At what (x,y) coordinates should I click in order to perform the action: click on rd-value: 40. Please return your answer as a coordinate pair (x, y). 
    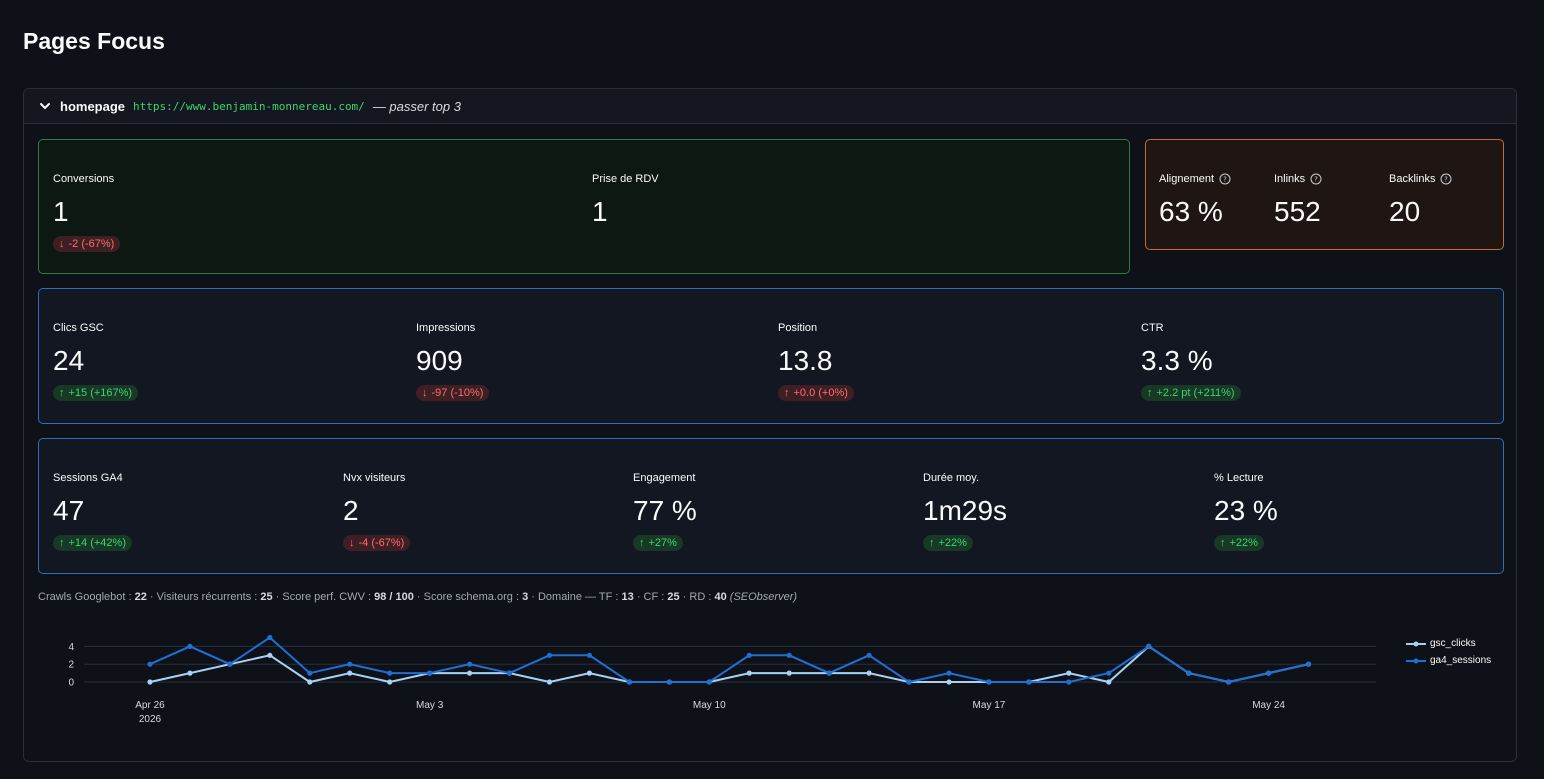
    Looking at the image, I should click on (720, 597).